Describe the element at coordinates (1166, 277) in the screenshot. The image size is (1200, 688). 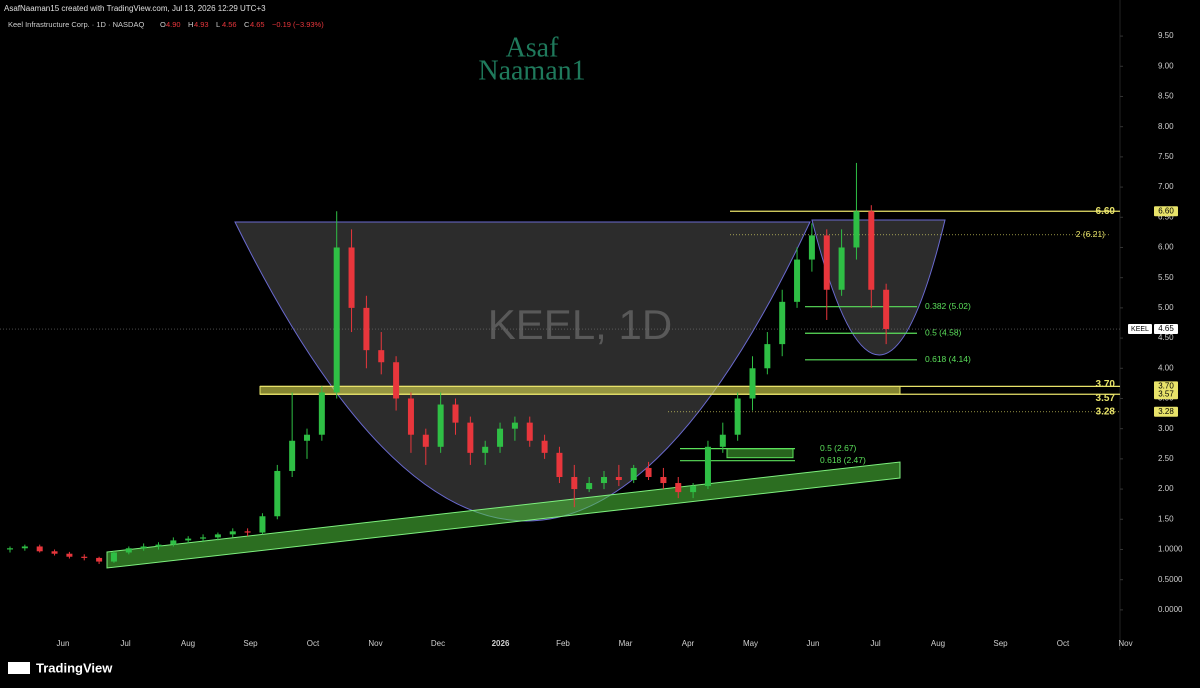
I see `y-tick-label: 5.50` at that location.